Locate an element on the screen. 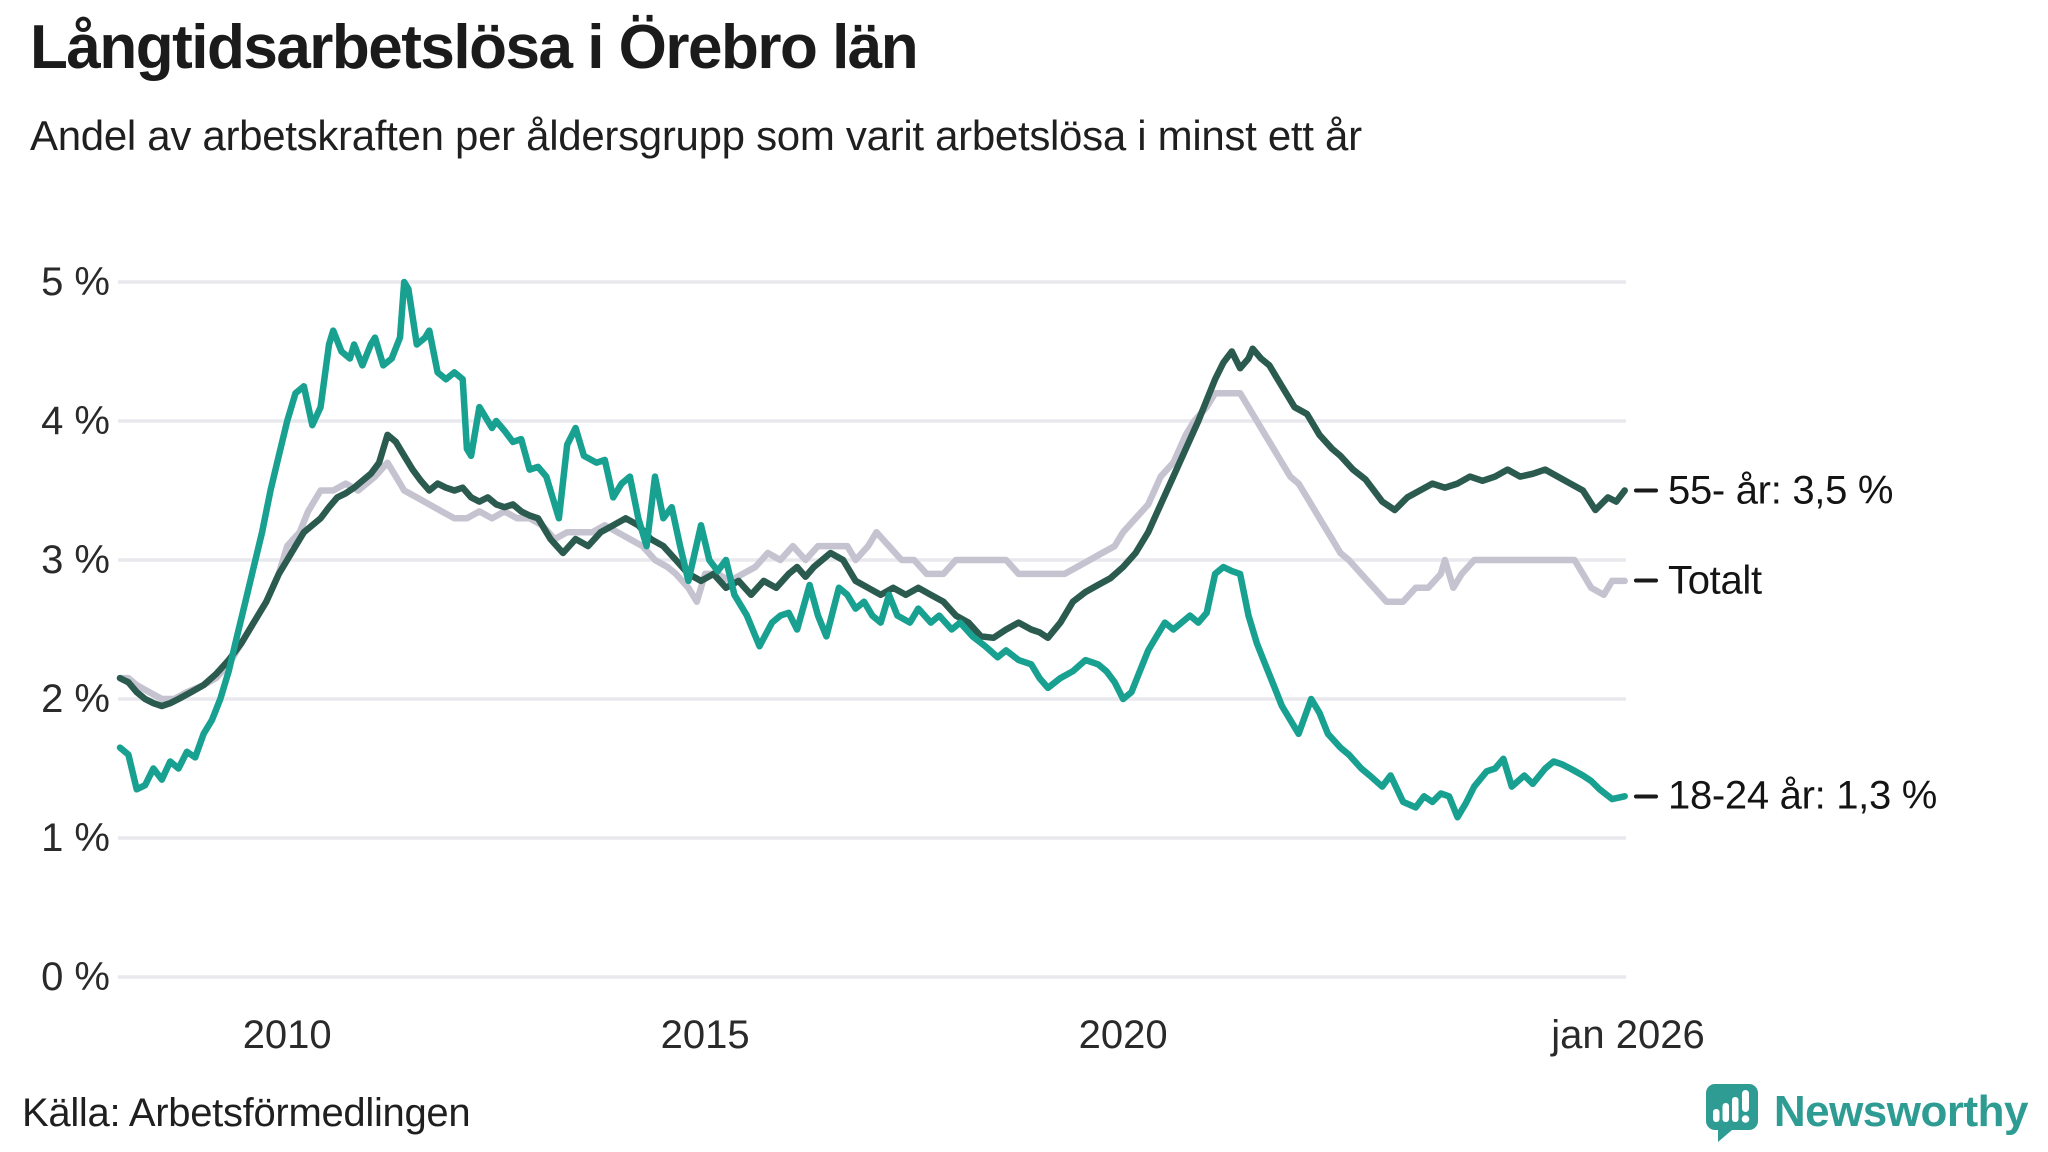 The width and height of the screenshot is (2048, 1152). y-tick-label-4: 4 % is located at coordinates (75, 421).